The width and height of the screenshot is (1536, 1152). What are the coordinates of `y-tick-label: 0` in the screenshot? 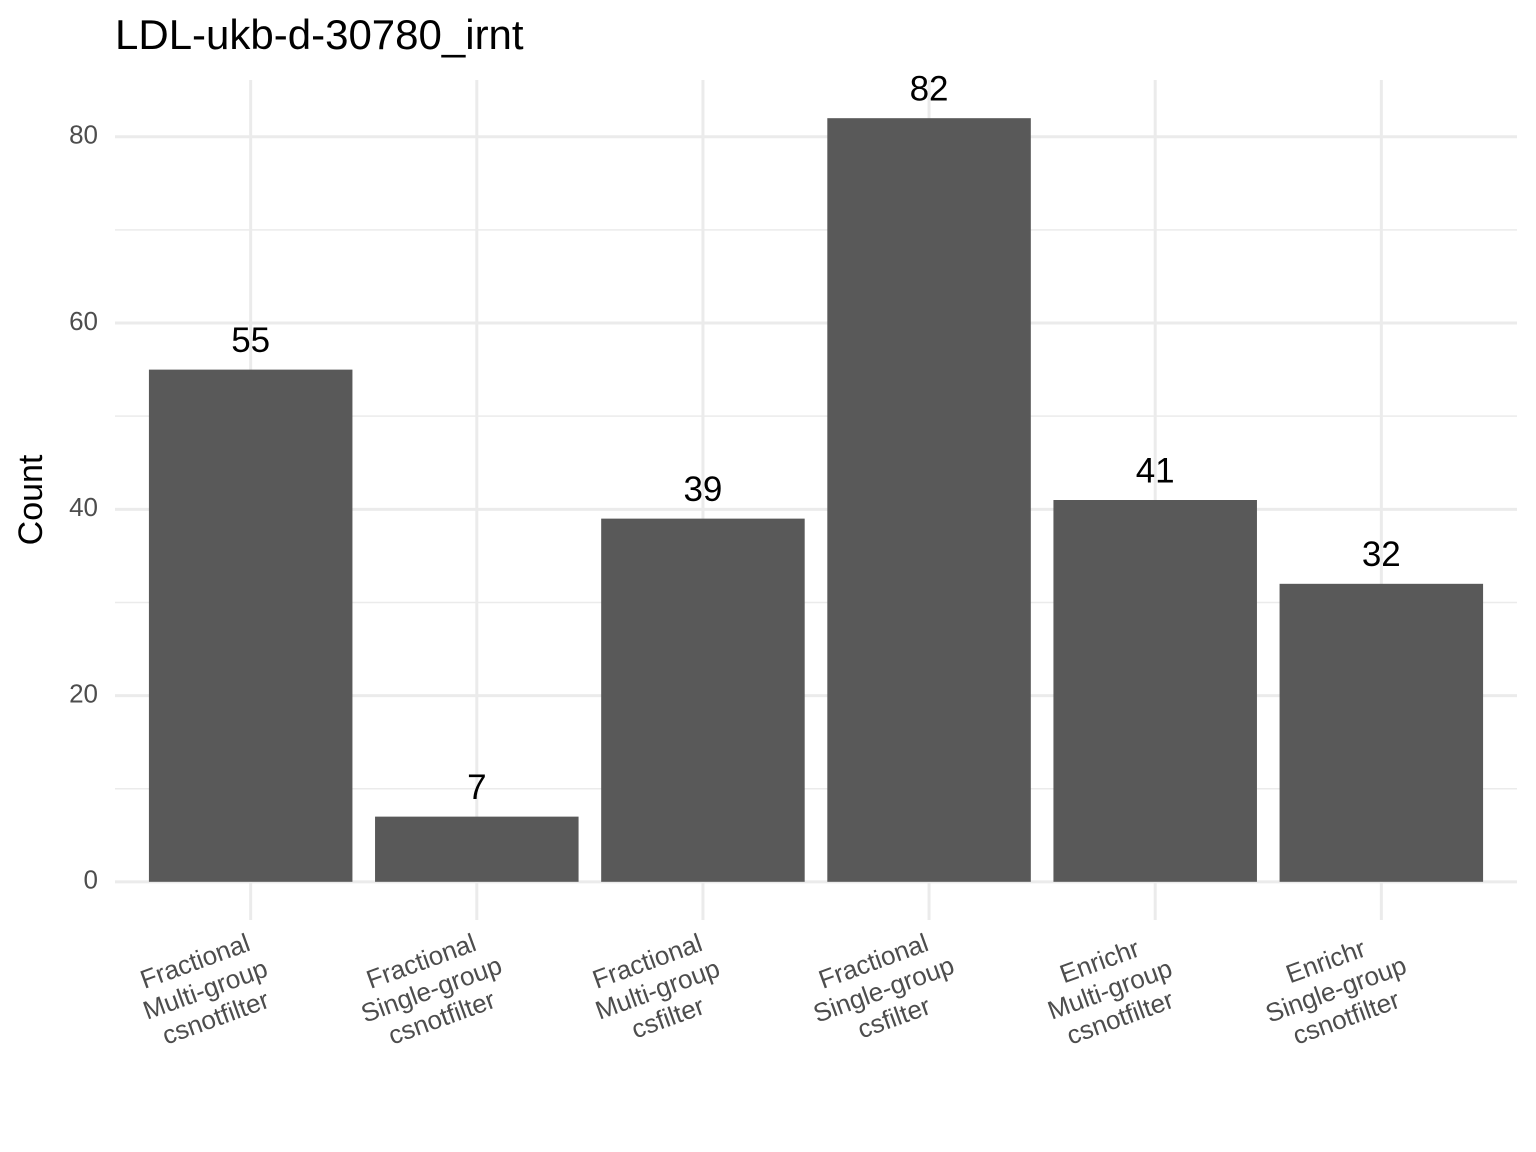 It's located at (91, 880).